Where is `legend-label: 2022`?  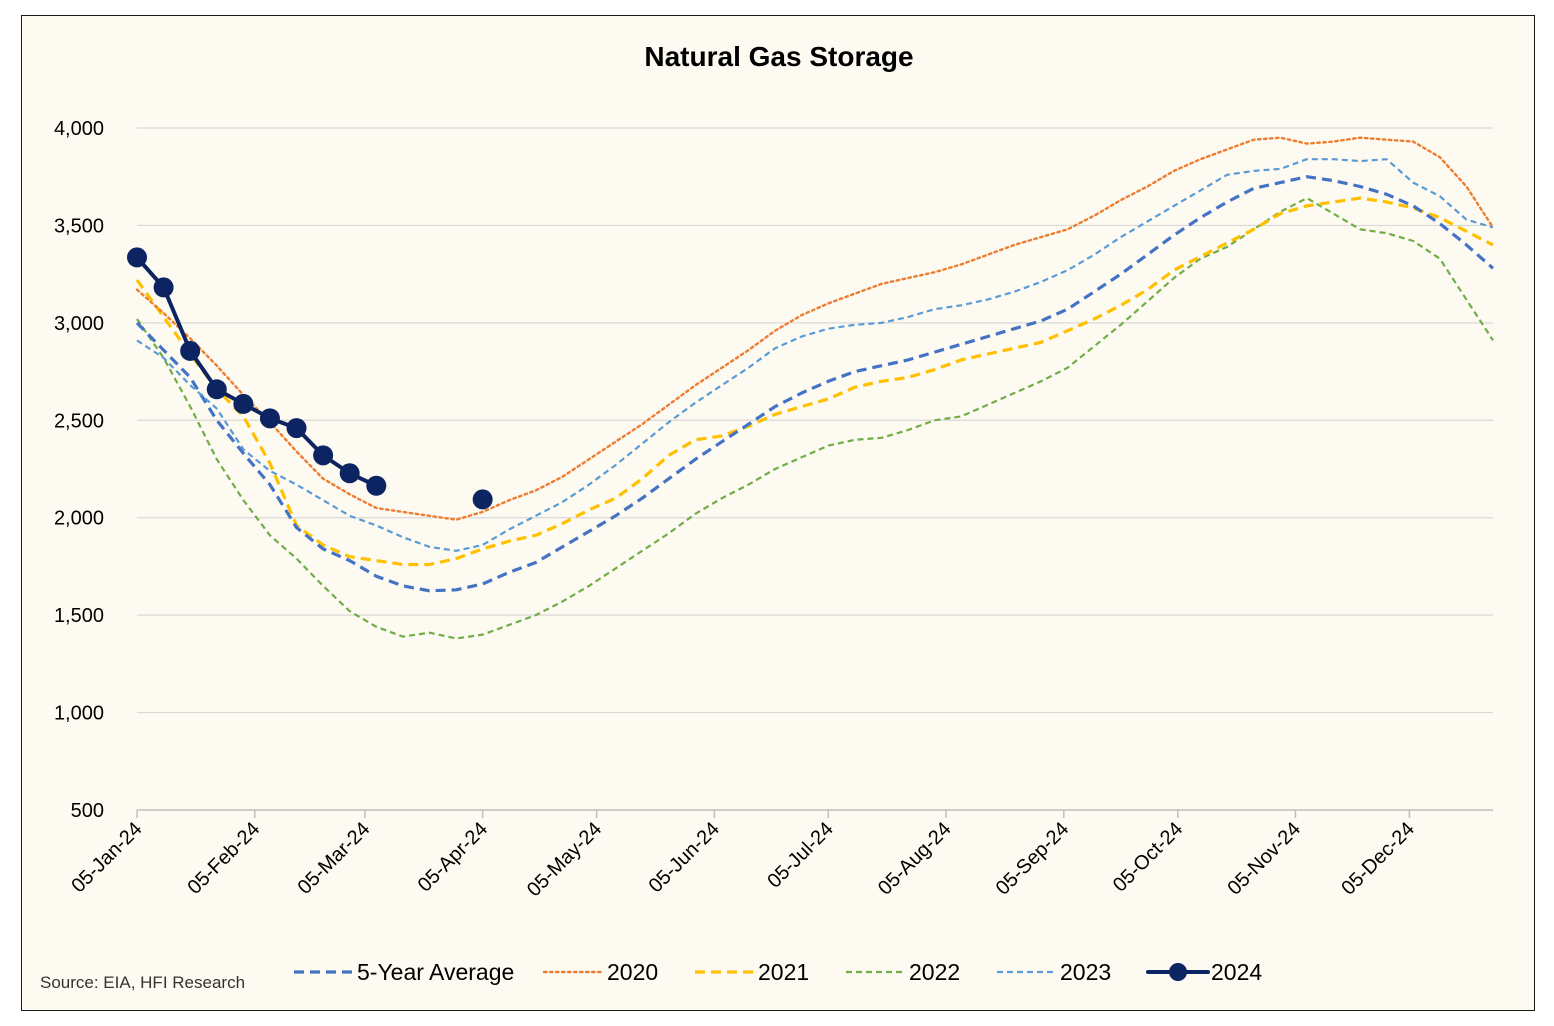 legend-label: 2022 is located at coordinates (934, 972).